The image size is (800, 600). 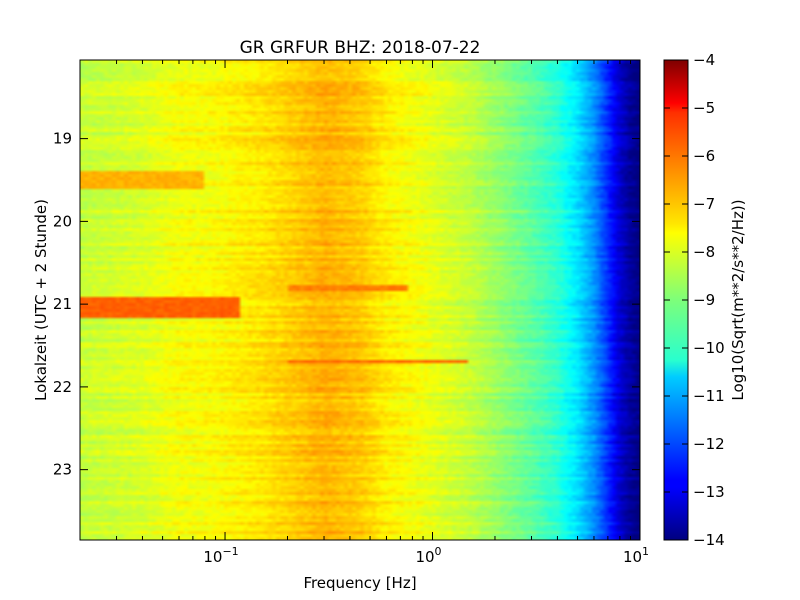 I want to click on y-tick-label: 22, so click(x=62, y=387).